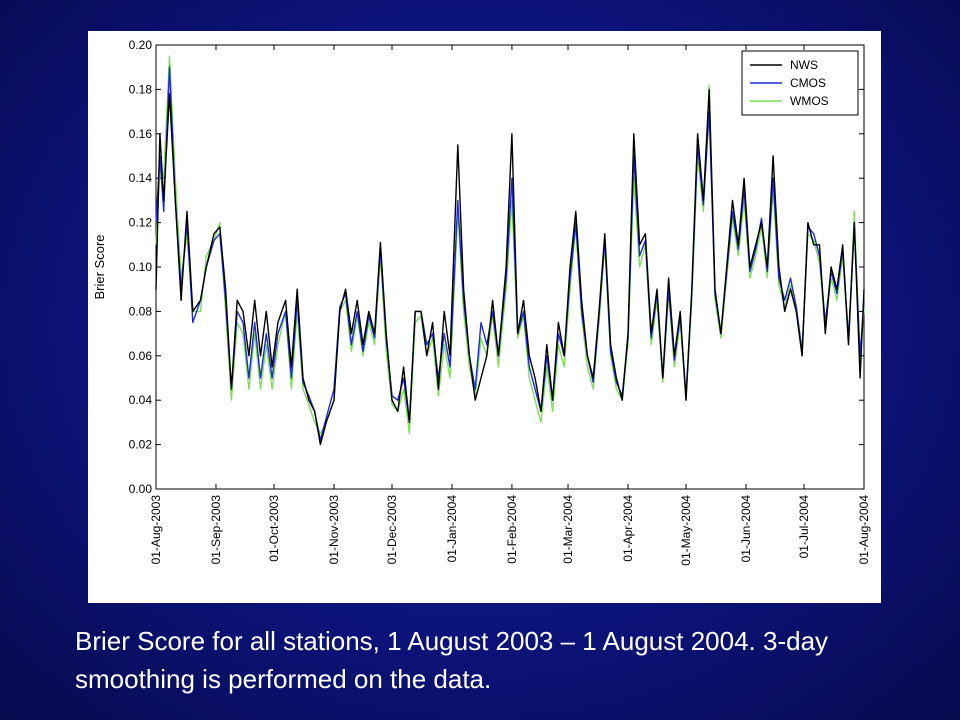 This screenshot has height=720, width=960. What do you see at coordinates (141, 178) in the screenshot?
I see `y-tick-label: 0.14` at bounding box center [141, 178].